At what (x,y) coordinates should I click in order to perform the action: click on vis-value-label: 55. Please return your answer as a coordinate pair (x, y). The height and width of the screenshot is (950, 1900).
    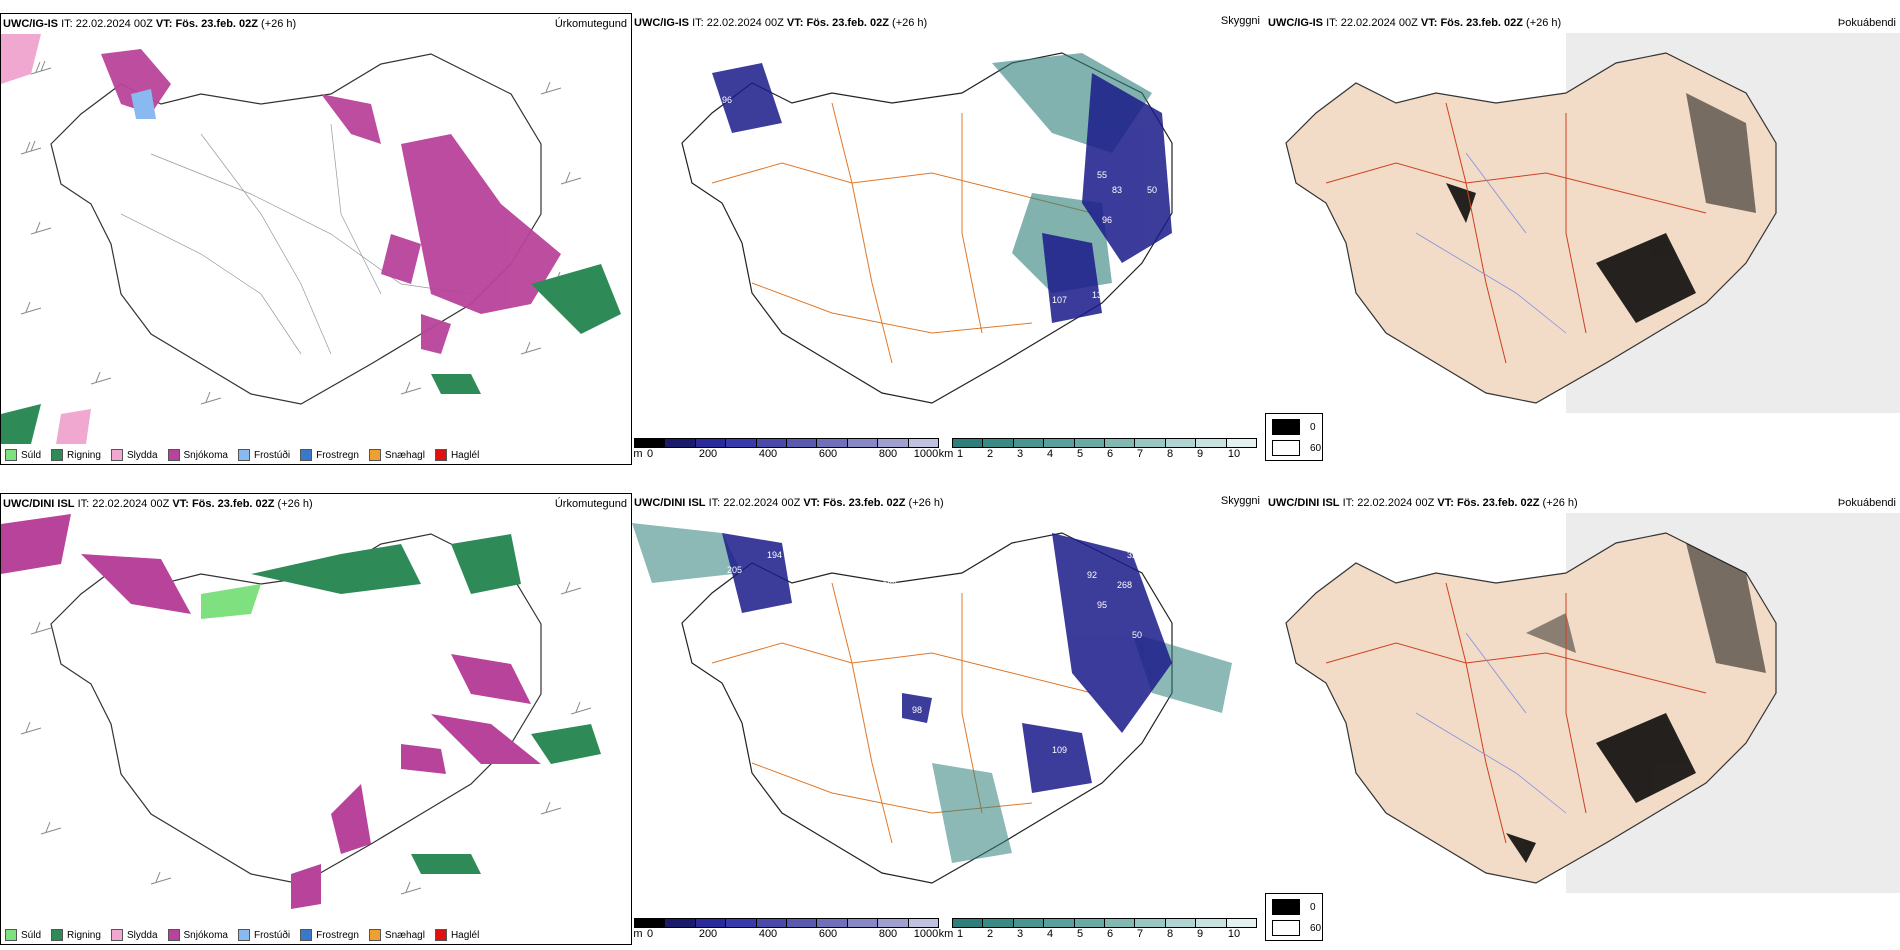
    Looking at the image, I should click on (1102, 175).